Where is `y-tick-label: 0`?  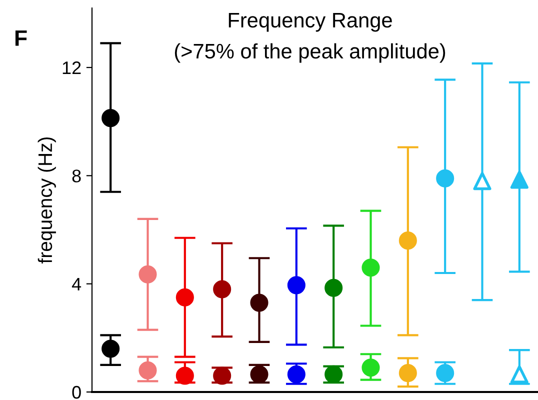
y-tick-label: 0 is located at coordinates (76, 392).